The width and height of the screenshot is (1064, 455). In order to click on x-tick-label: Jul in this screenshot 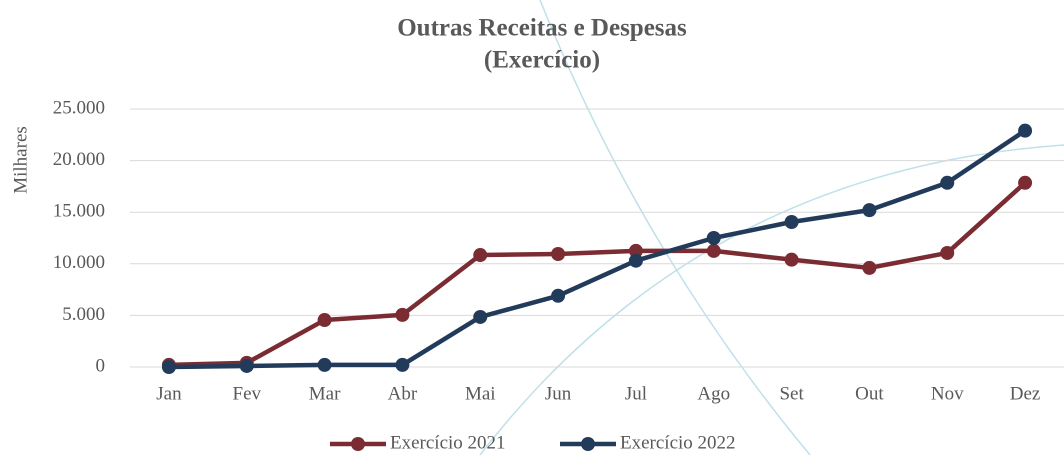, I will do `click(636, 393)`.